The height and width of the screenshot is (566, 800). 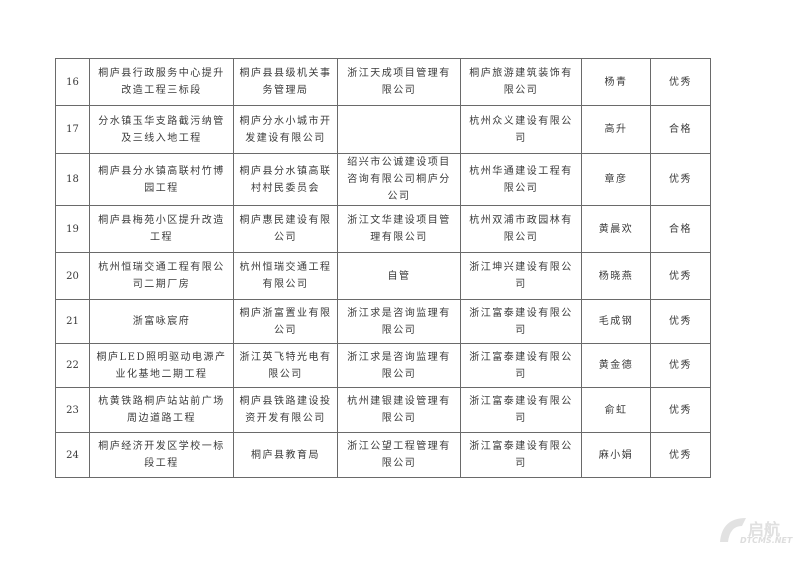 What do you see at coordinates (399, 82) in the screenshot?
I see `cell-supervisor: 浙江天成项目管理有限公司` at bounding box center [399, 82].